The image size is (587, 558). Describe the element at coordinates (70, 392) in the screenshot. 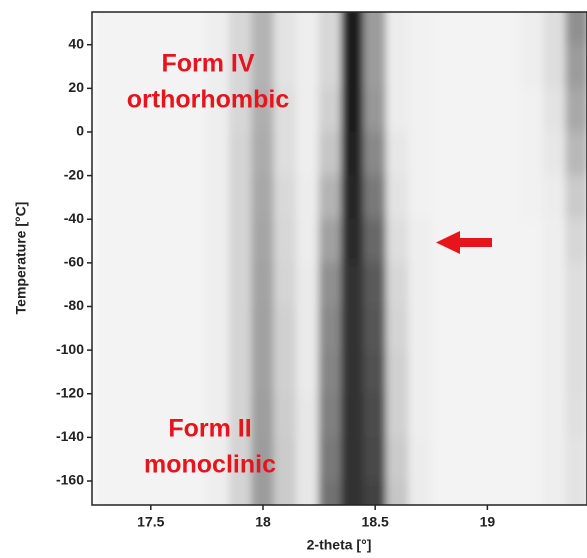

I see `y-tick-label: -120` at that location.